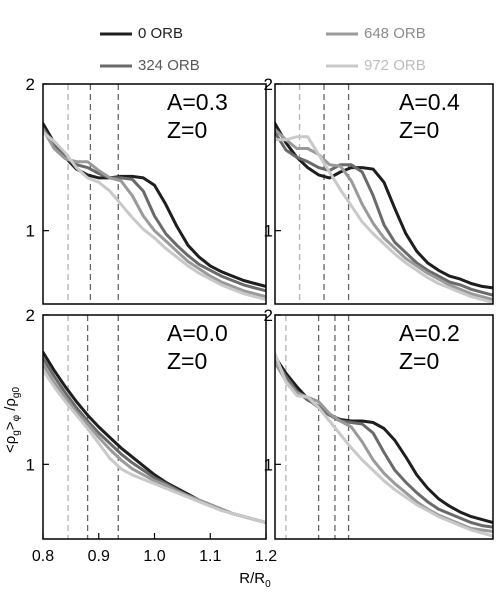 The image size is (500, 600). I want to click on legend-972-orb-label: 972 ORB, so click(395, 65).